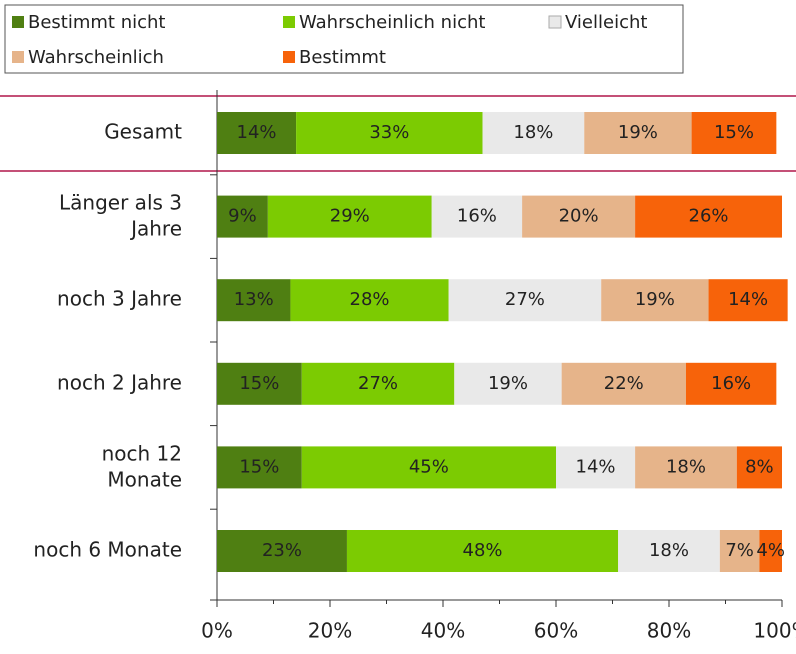 The height and width of the screenshot is (654, 796). Describe the element at coordinates (119, 382) in the screenshot. I see `category-label: noch 2 Jahre` at that location.